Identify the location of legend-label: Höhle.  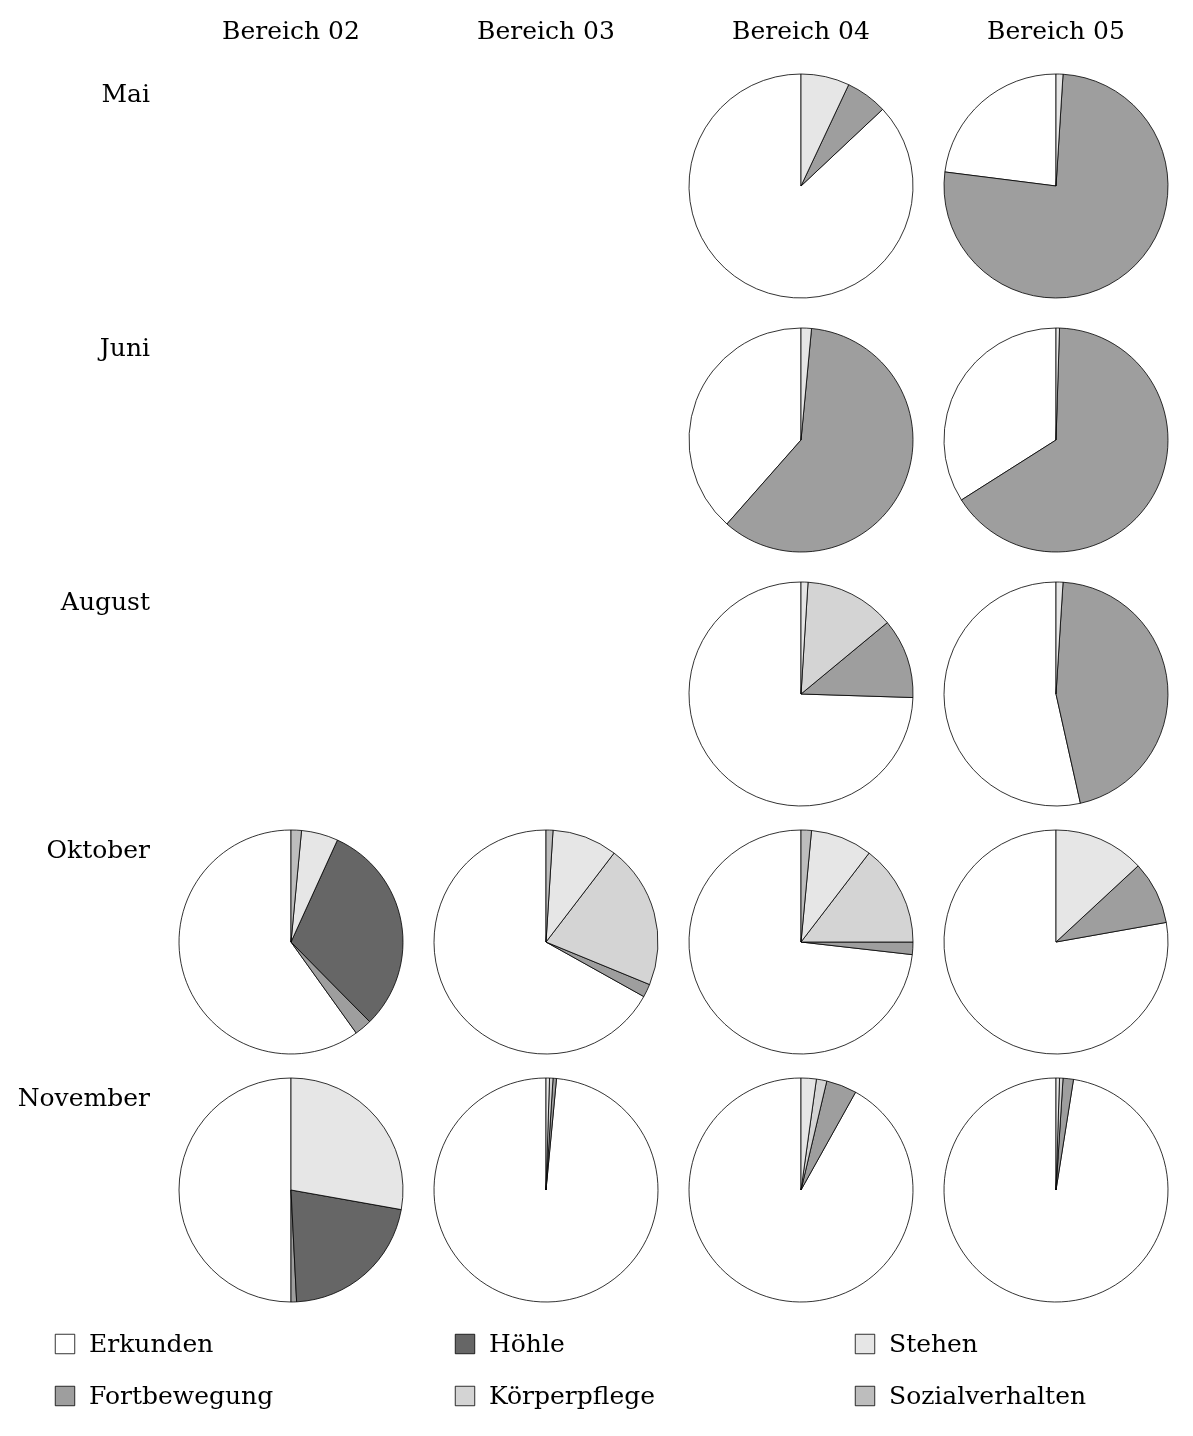
(527, 1343).